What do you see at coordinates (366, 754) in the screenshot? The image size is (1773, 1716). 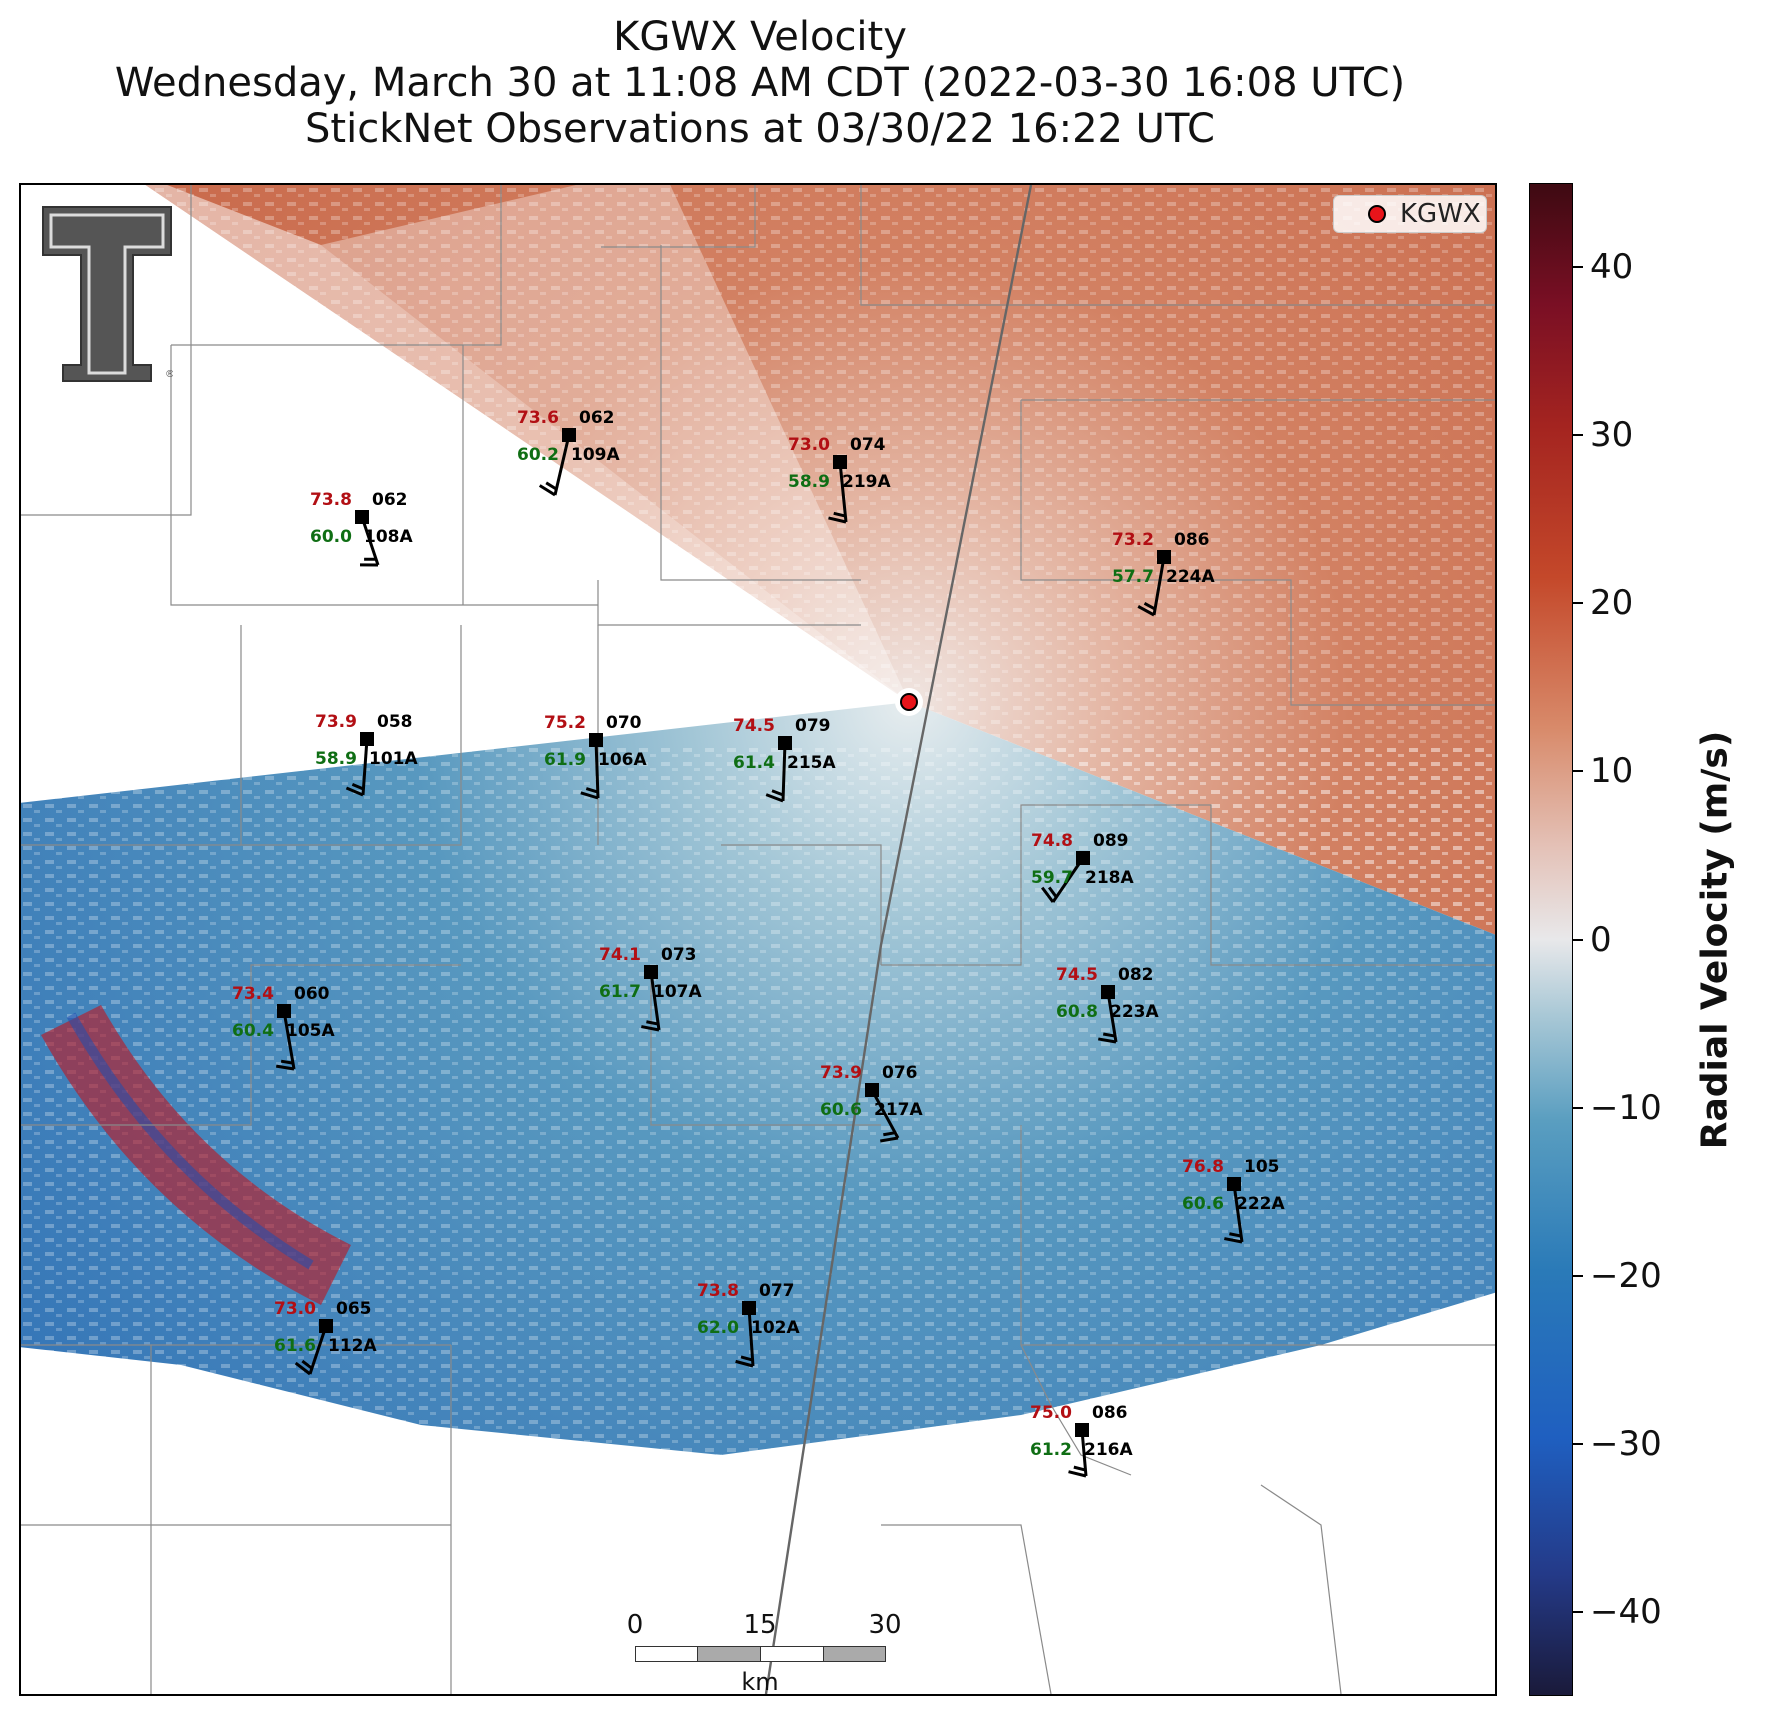 I see `station-plot: 73.9 058 58.9 101A` at bounding box center [366, 754].